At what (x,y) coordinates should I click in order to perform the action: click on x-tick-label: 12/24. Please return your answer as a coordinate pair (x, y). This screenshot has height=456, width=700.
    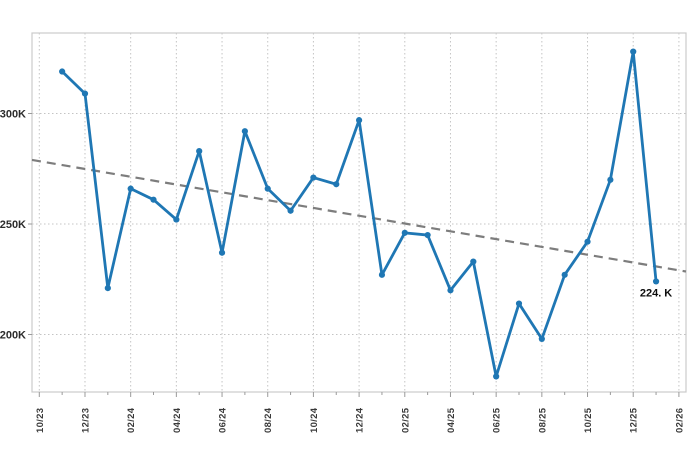
    Looking at the image, I should click on (360, 420).